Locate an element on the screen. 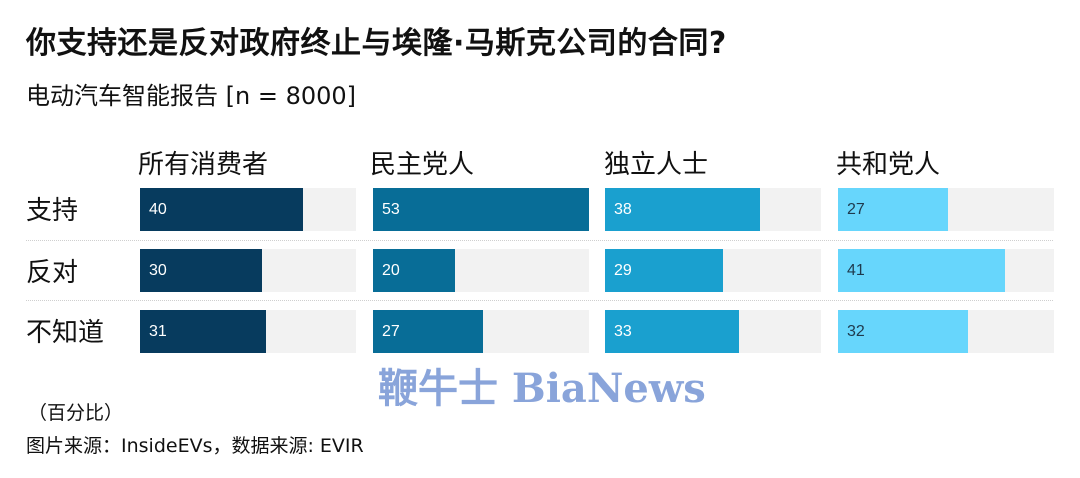 The height and width of the screenshot is (478, 1080). bar-track-democrats-dont-know: 27 is located at coordinates (481, 331).